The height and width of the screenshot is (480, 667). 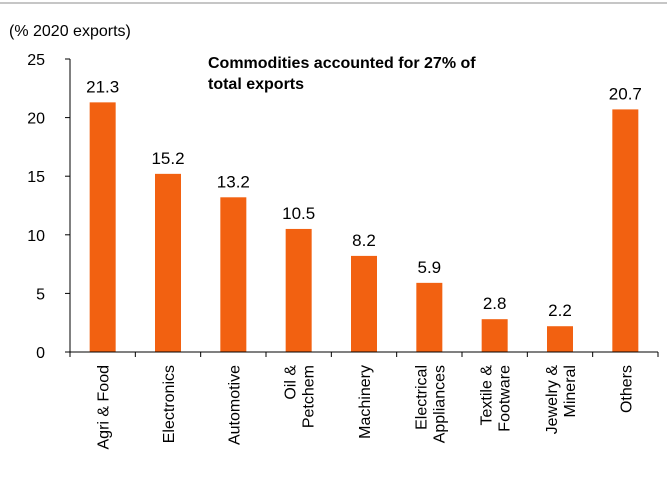 I want to click on annotation-line-2: total exports, so click(x=256, y=84).